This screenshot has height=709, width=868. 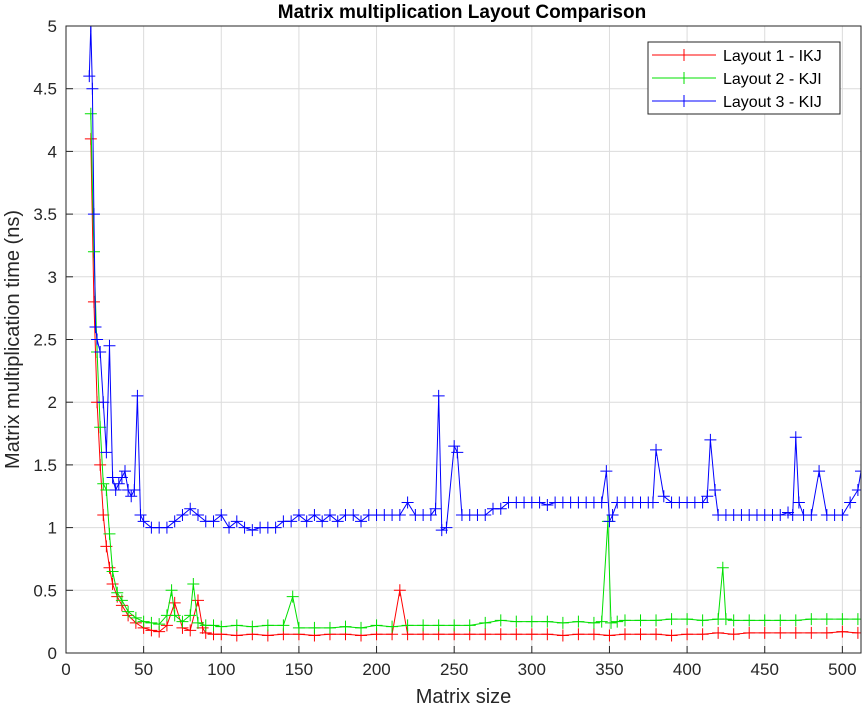 What do you see at coordinates (684, 55) in the screenshot?
I see `legend-marker` at bounding box center [684, 55].